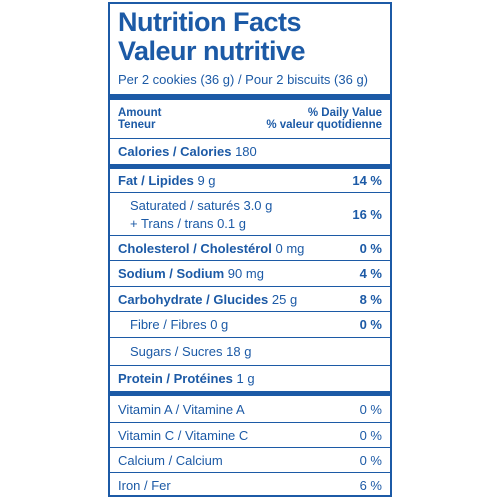 This screenshot has width=500, height=500. What do you see at coordinates (290, 248) in the screenshot?
I see `nutrient-amount: 0 mg` at bounding box center [290, 248].